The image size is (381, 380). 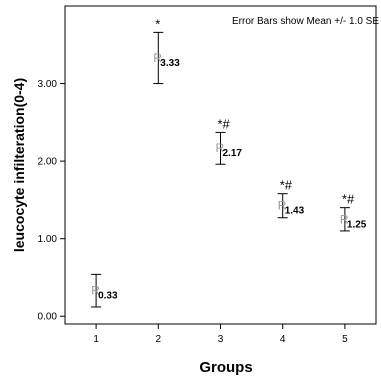 What do you see at coordinates (48, 162) in the screenshot?
I see `y-tick-label: 2.00` at bounding box center [48, 162].